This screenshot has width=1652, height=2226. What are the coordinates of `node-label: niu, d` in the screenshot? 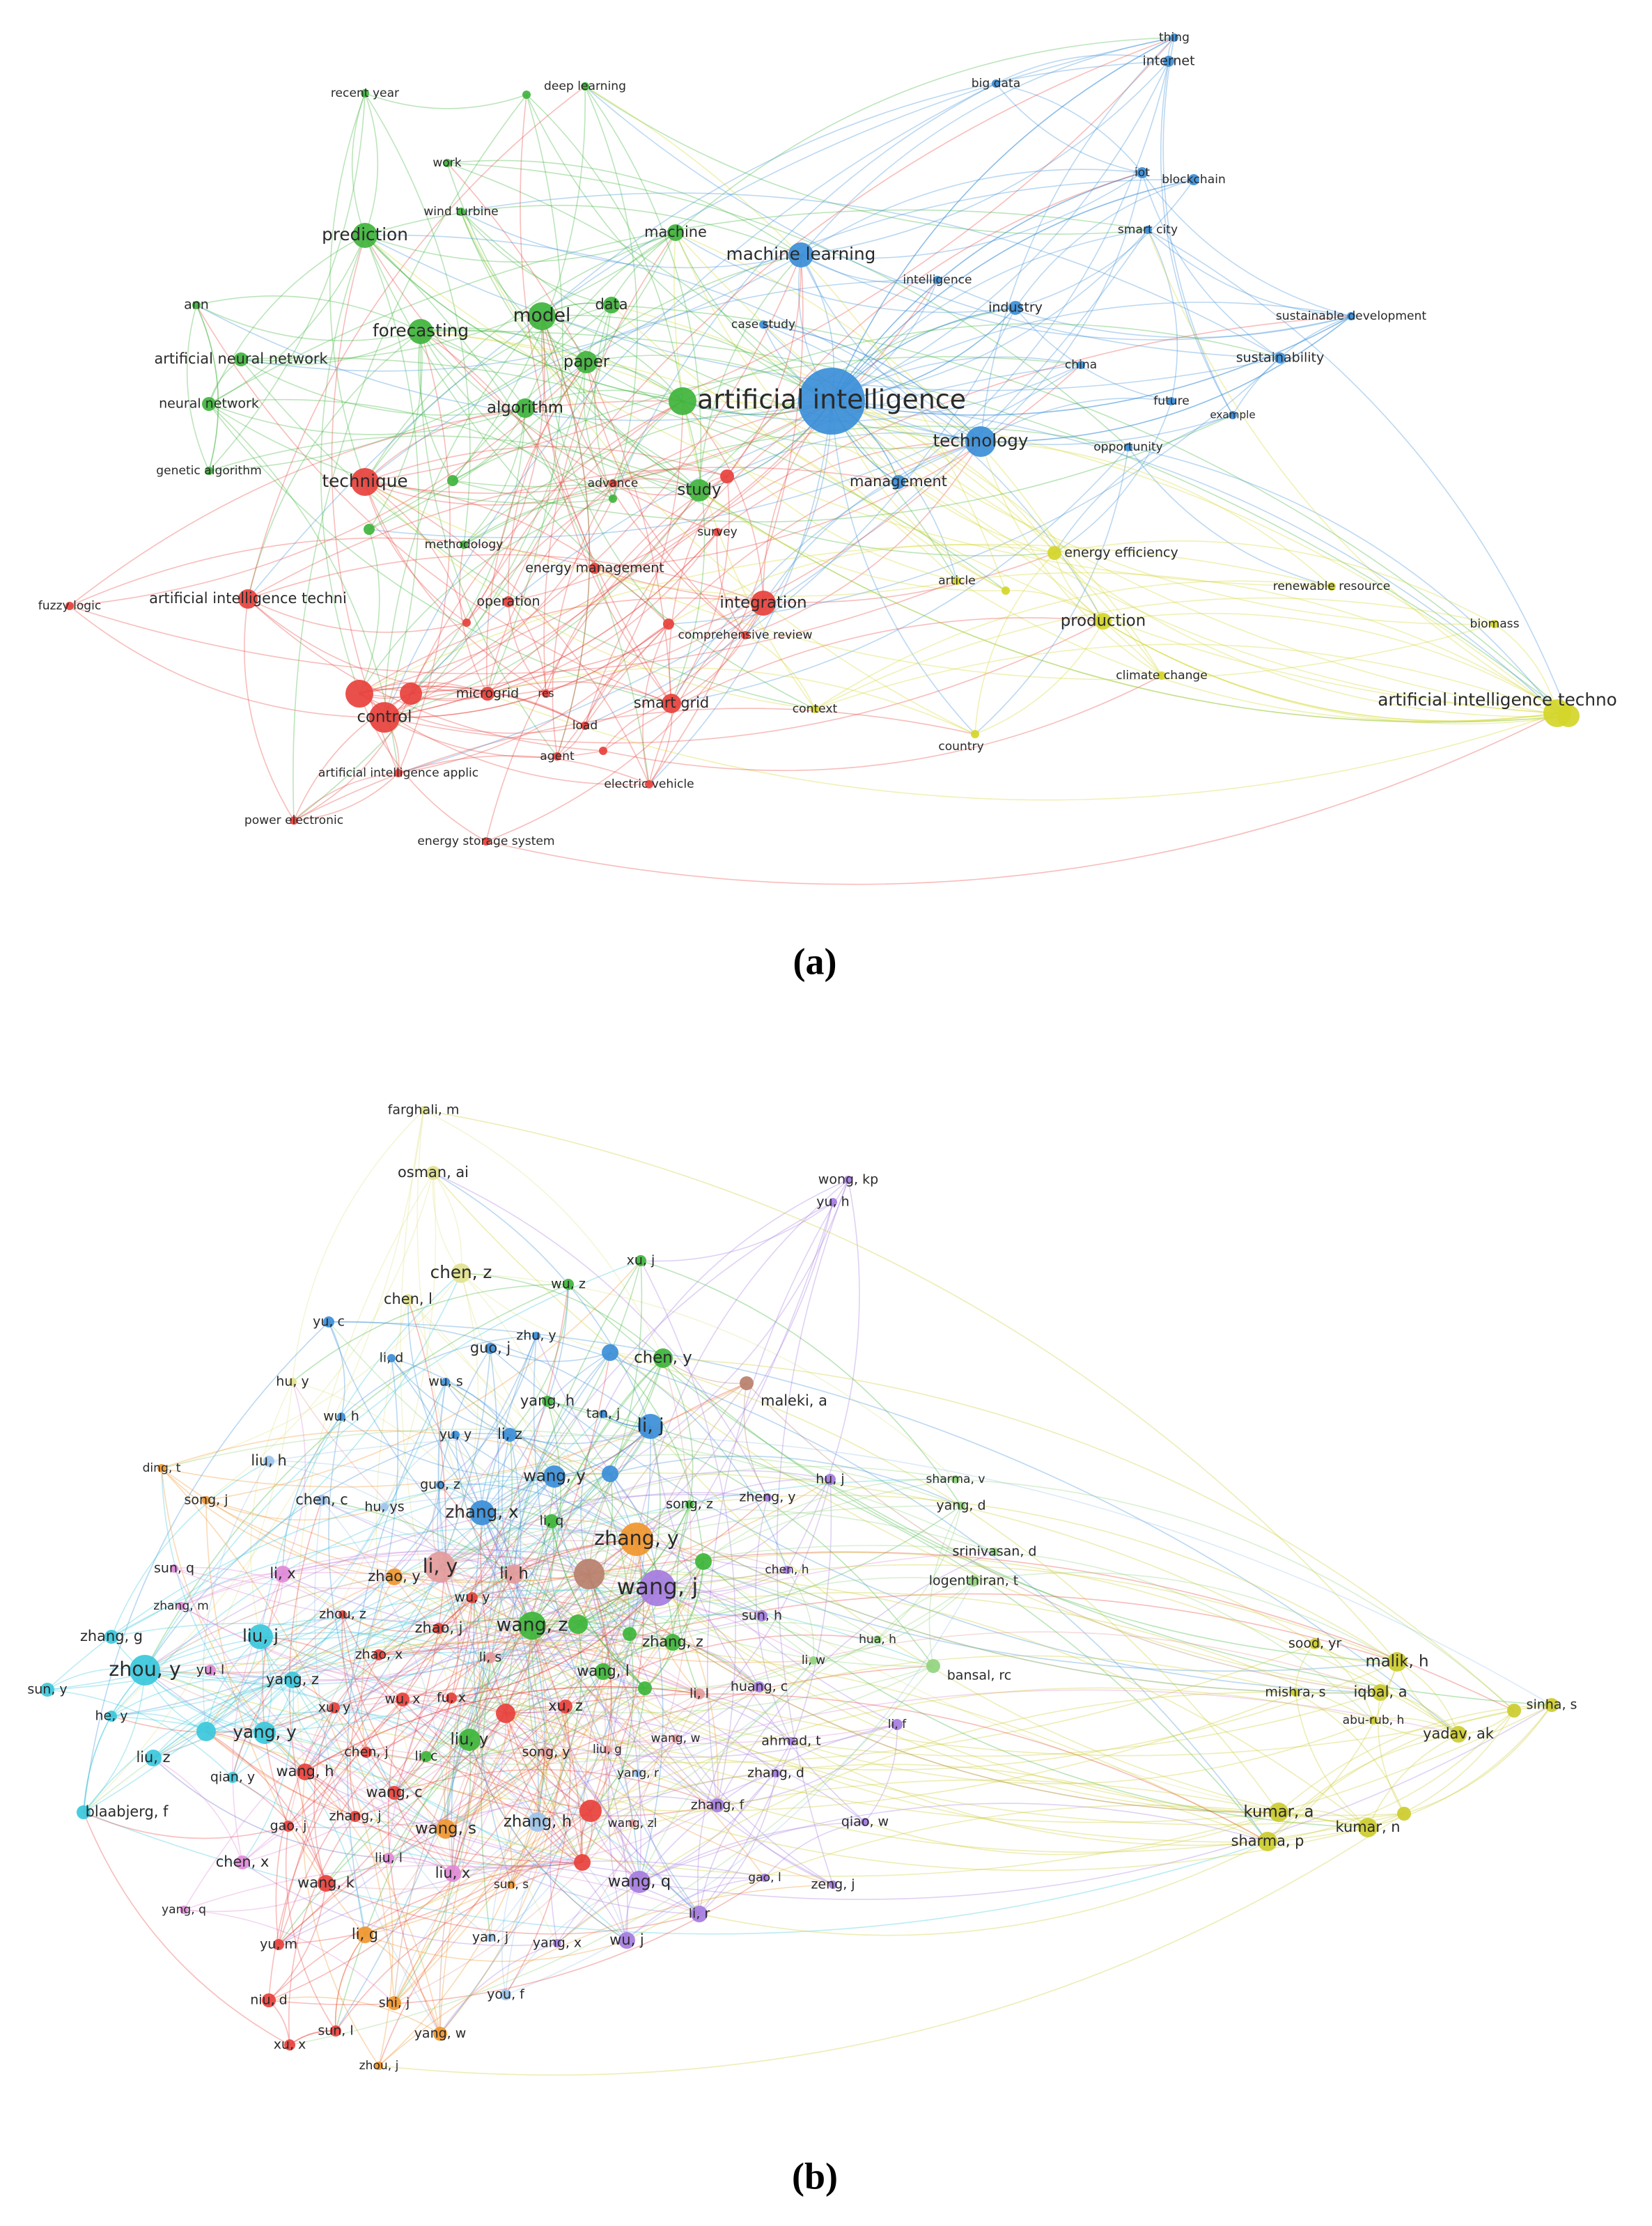 It's located at (269, 2000).